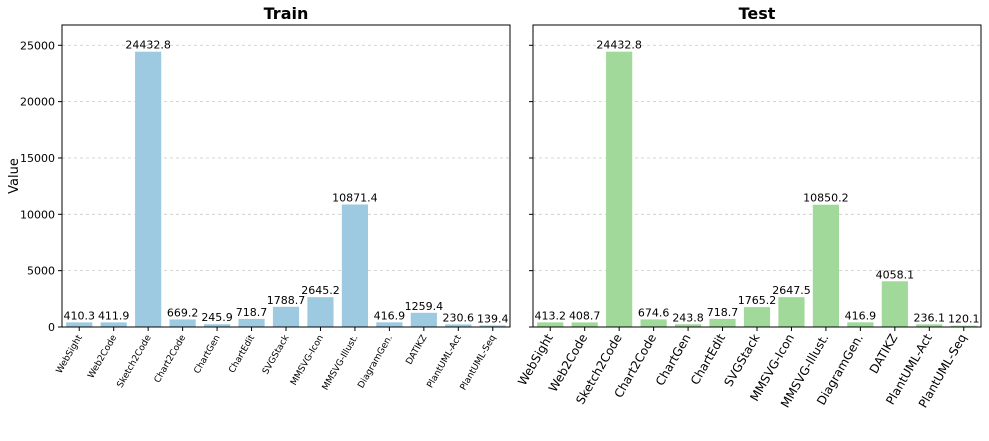  I want to click on chart-title: Test, so click(757, 13).